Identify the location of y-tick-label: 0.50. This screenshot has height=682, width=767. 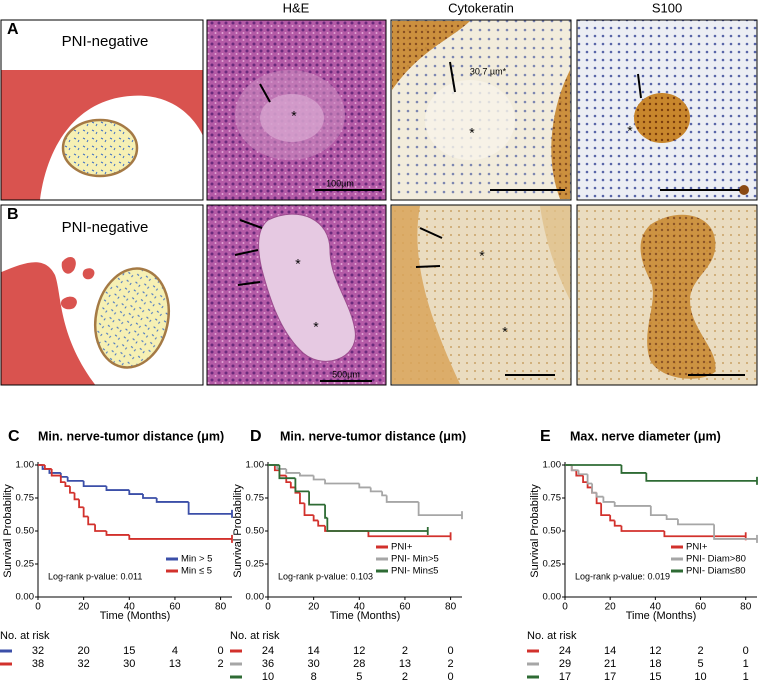
(255, 531).